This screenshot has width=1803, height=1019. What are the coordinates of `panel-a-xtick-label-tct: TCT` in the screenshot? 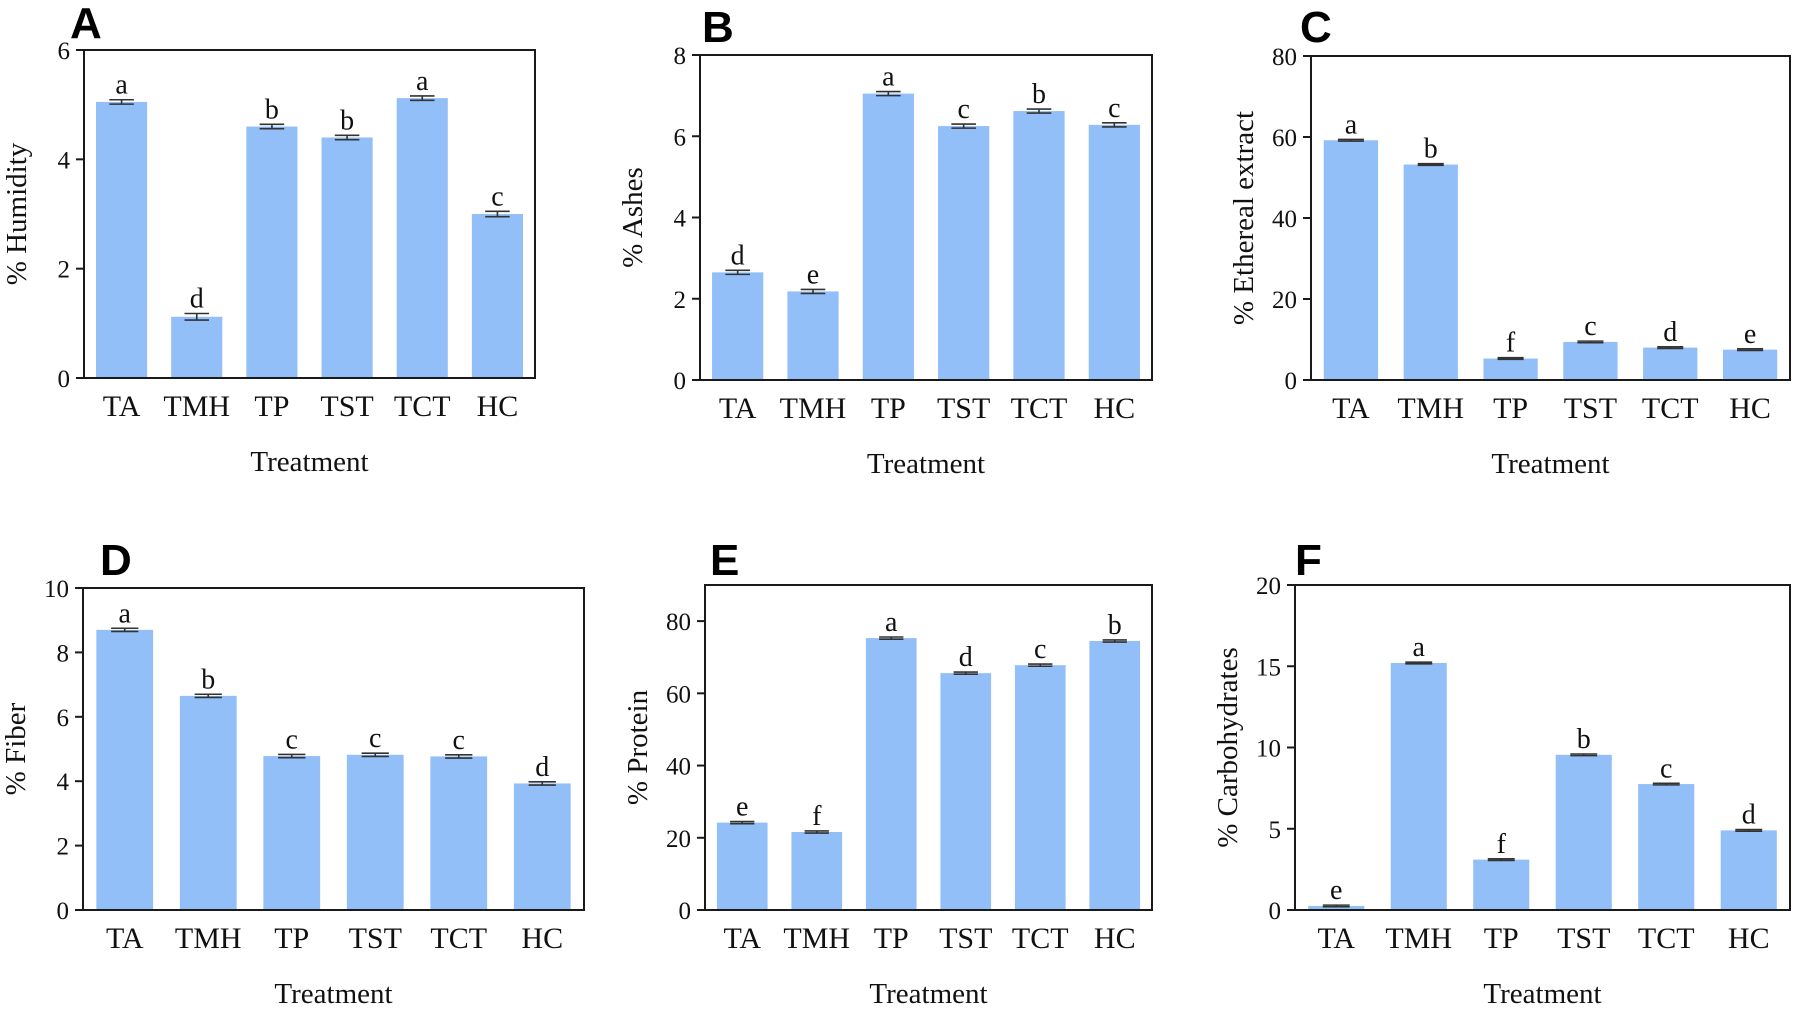 It's located at (422, 406).